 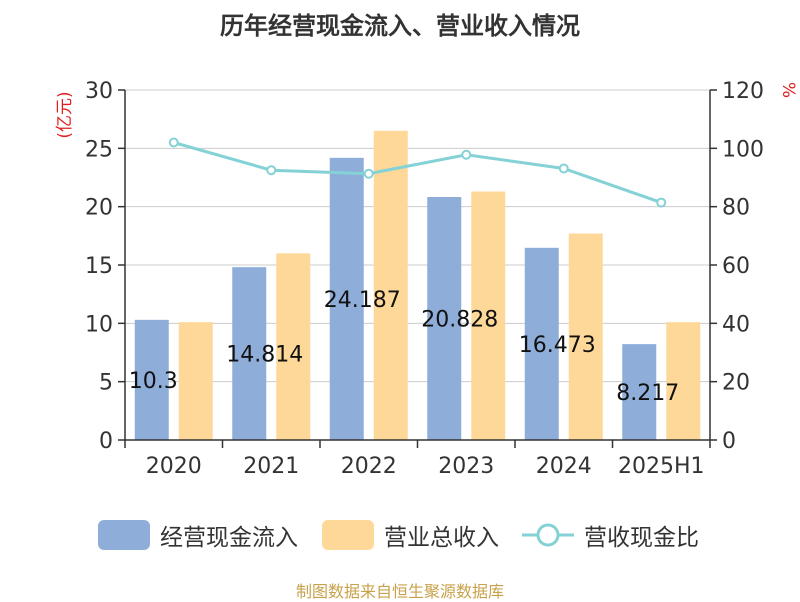 I want to click on data-label-cash-inflow: 10.3, so click(x=153, y=381).